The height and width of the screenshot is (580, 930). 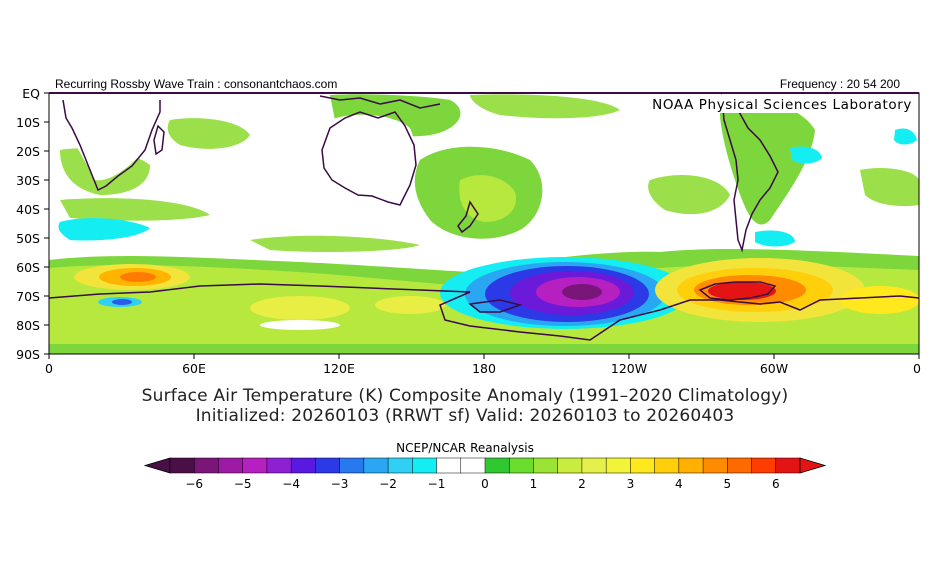 I want to click on colorbar-tick-label: 6, so click(x=776, y=484).